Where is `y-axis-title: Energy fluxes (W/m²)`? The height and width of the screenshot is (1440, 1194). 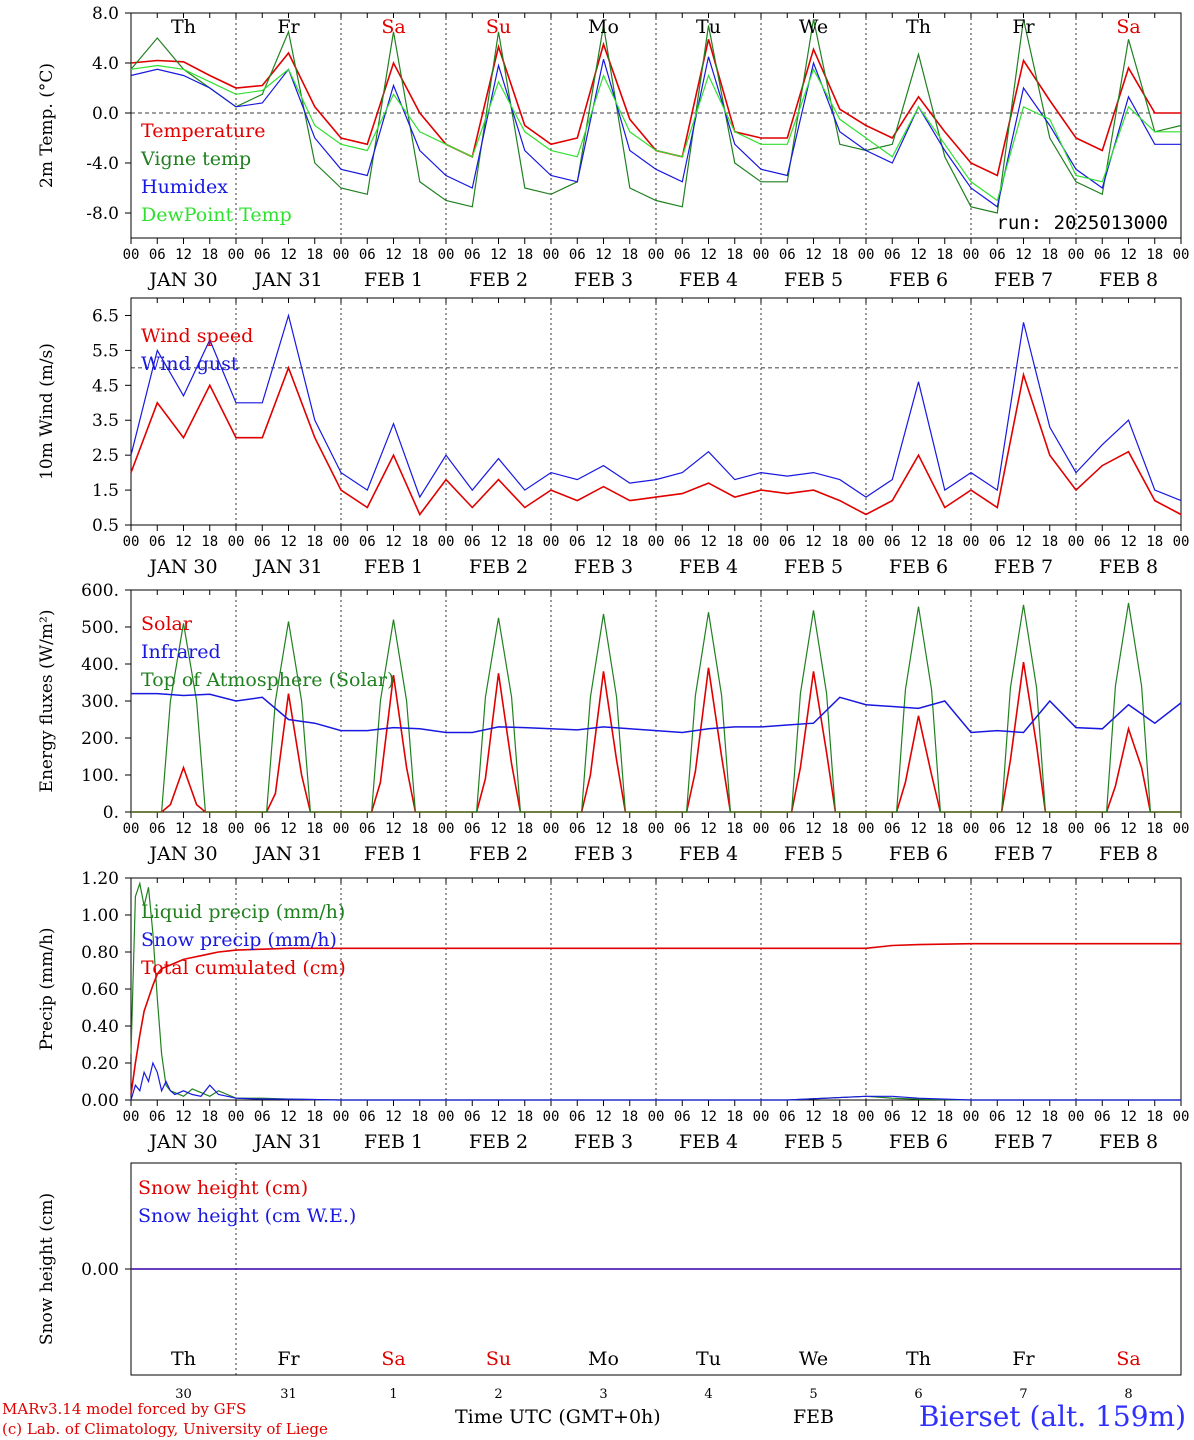 y-axis-title: Energy fluxes (W/m²) is located at coordinates (47, 701).